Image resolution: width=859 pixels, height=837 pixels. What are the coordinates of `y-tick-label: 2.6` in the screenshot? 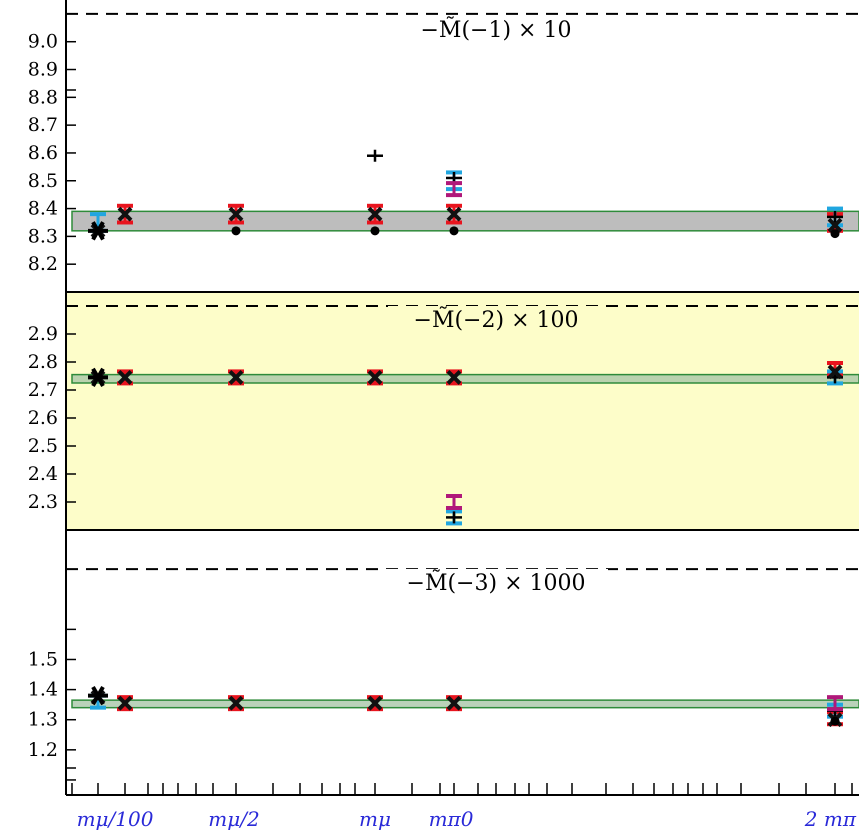 It's located at (43, 418).